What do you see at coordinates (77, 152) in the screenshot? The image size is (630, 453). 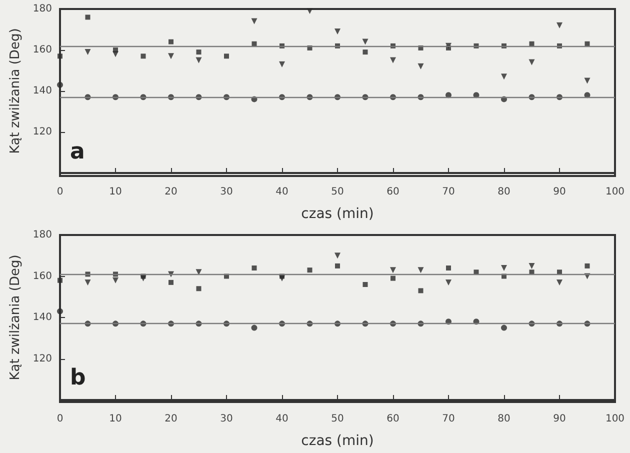 I see `annotation: a` at bounding box center [77, 152].